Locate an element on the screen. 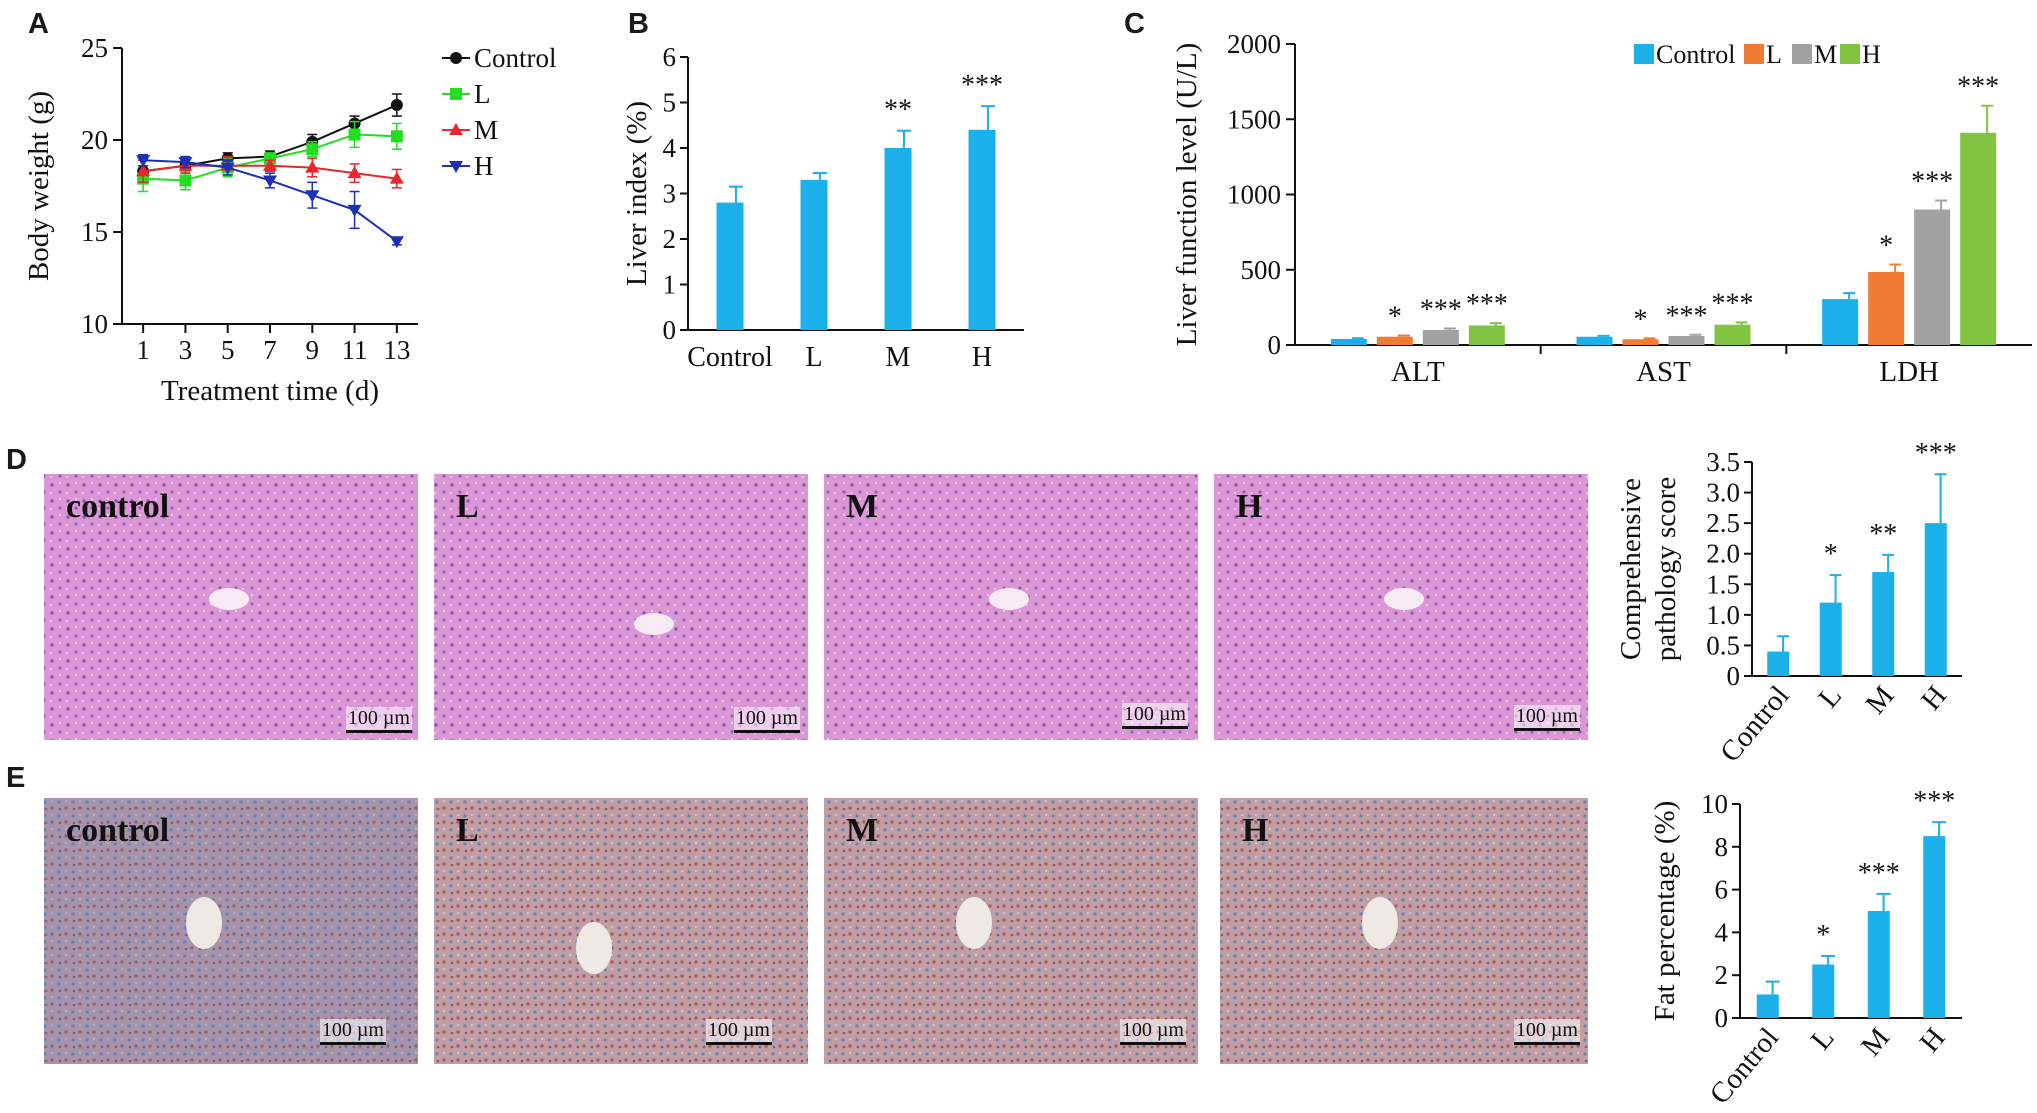  e-significance-label: *** is located at coordinates (1879, 873).